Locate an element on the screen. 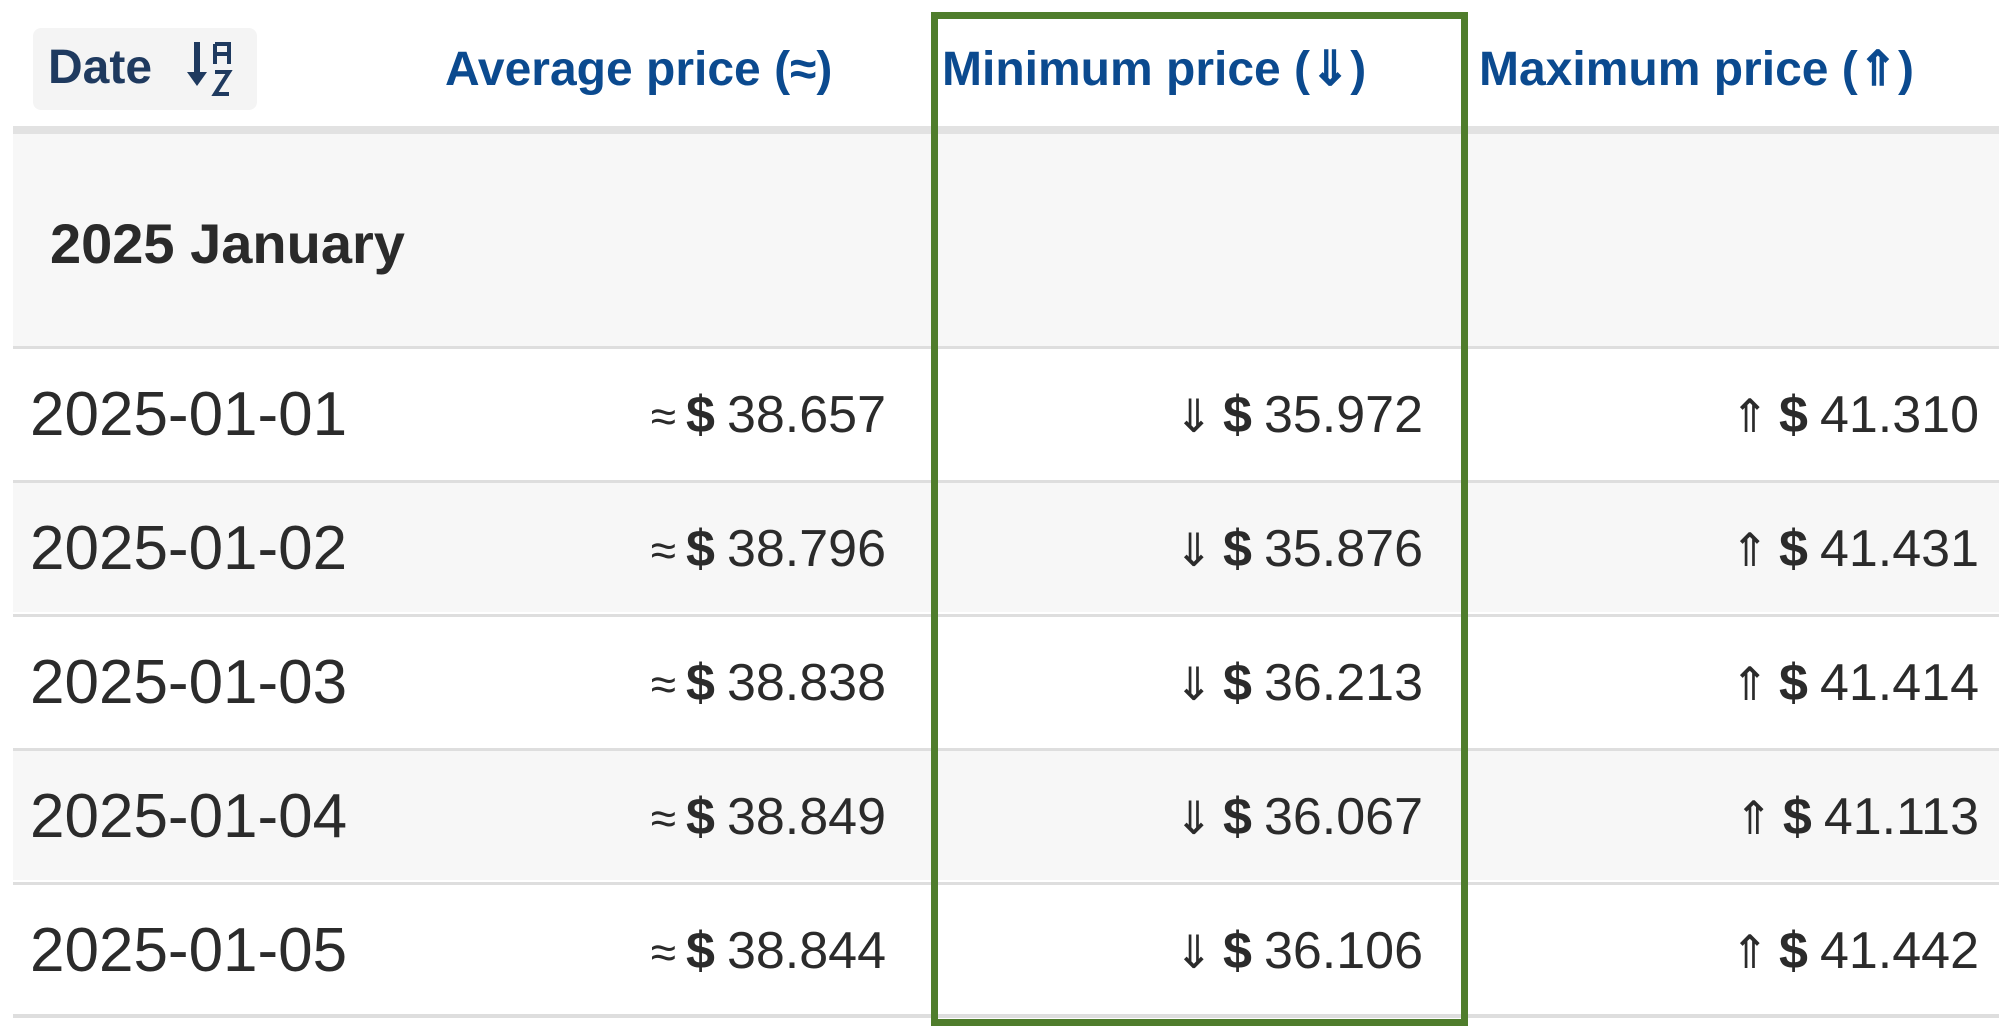 Image resolution: width=1999 pixels, height=1028 pixels. average-price-cell: ≈ $38.657 is located at coordinates (768, 415).